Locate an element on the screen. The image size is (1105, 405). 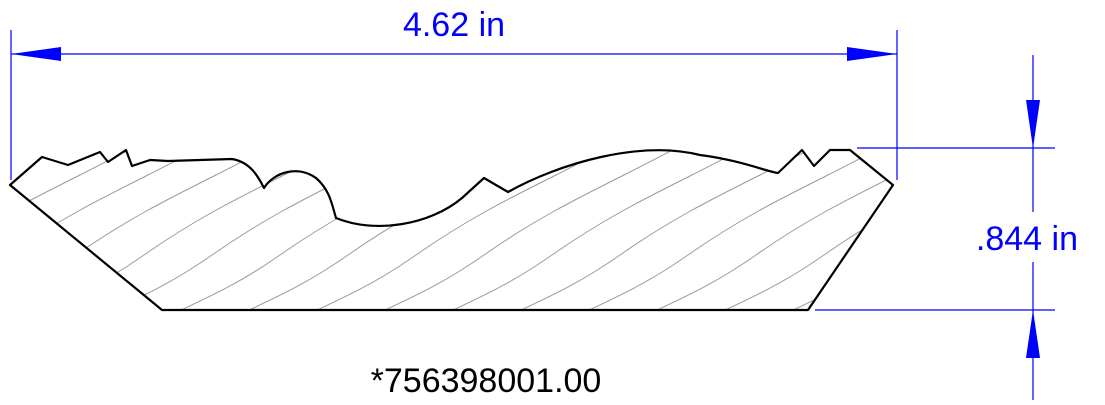
height-arrow-bottom is located at coordinates (1033, 334).